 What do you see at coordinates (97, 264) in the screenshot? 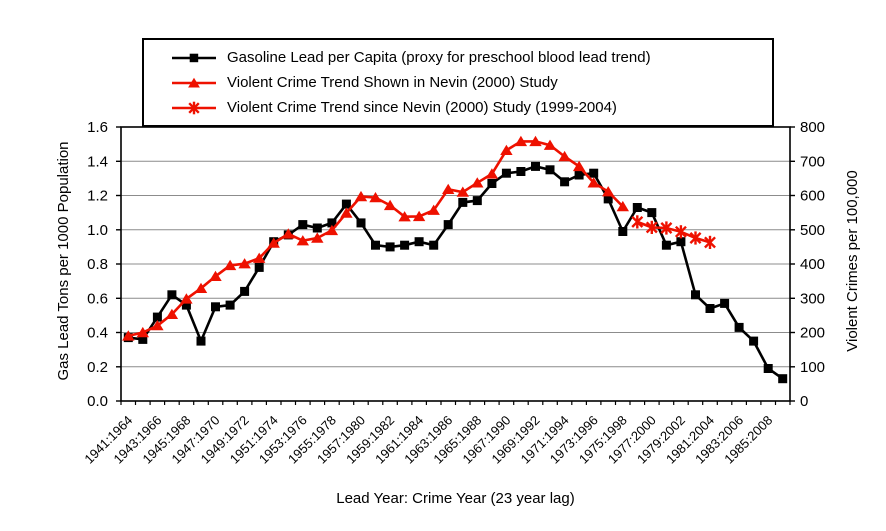
I see `y-axis-tick-label-left: 0.8` at bounding box center [97, 264].